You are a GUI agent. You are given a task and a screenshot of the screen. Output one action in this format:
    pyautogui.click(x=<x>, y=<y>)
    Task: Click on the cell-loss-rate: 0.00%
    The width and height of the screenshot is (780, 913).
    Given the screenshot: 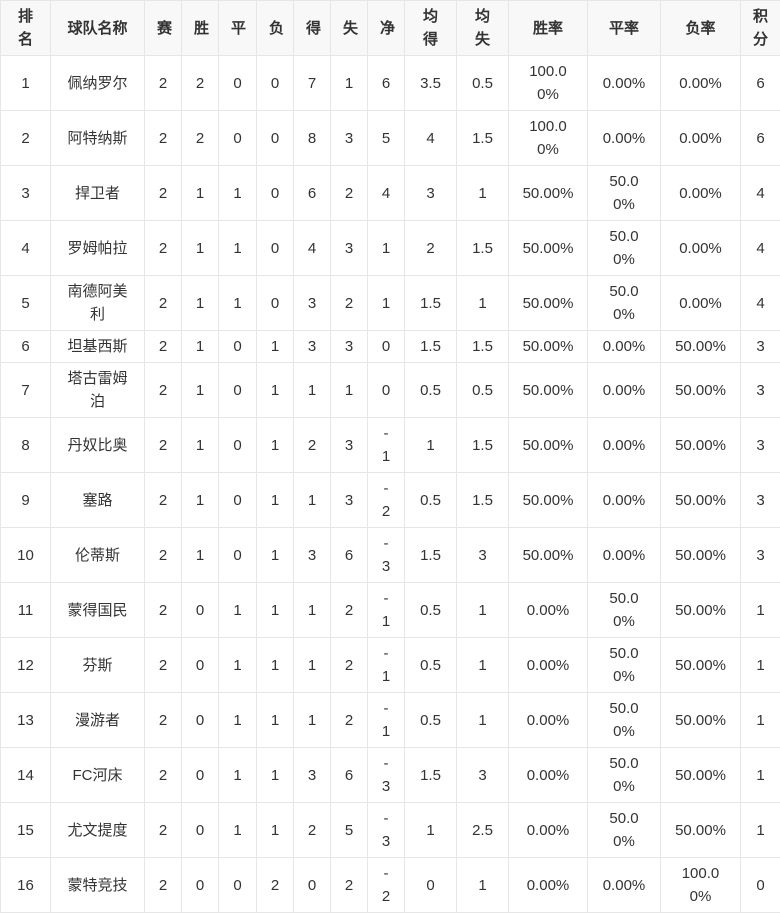 What is the action you would take?
    pyautogui.click(x=701, y=248)
    